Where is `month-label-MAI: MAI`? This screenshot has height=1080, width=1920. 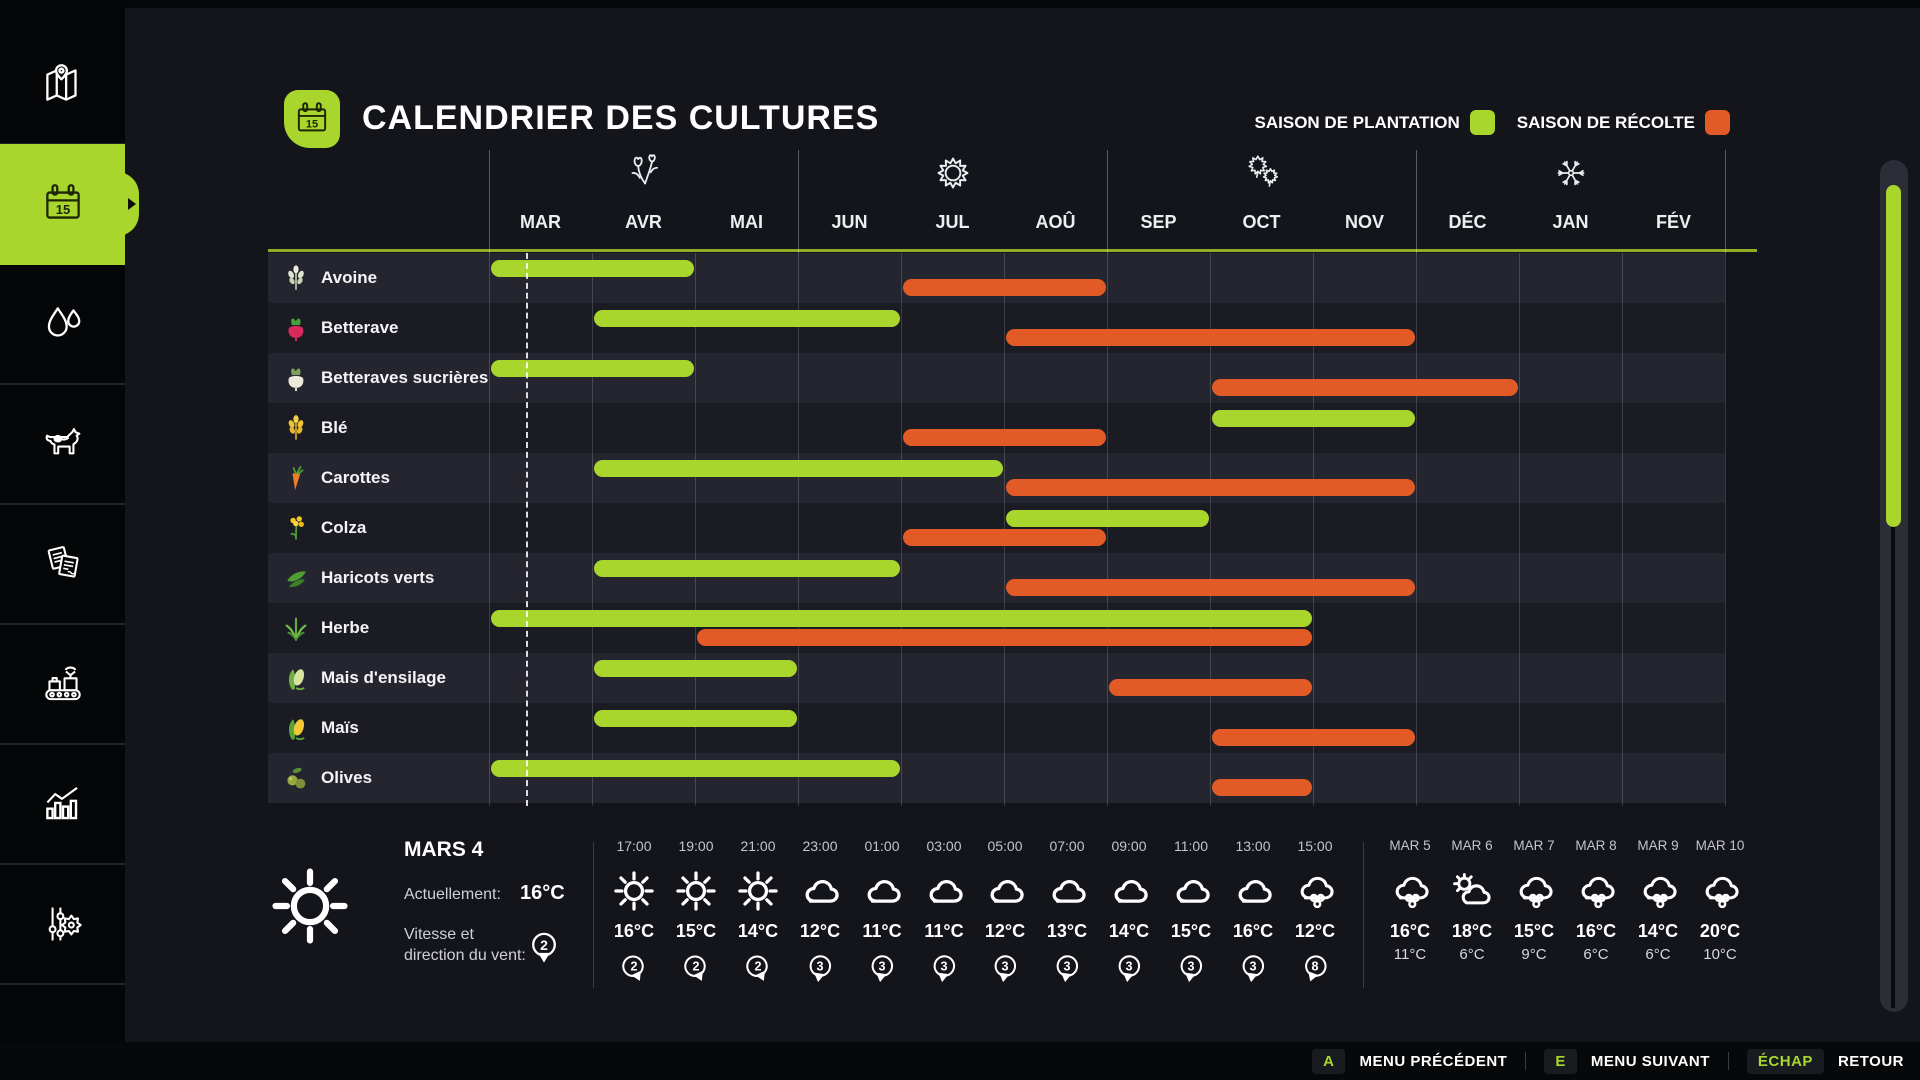
month-label-MAI: MAI is located at coordinates (746, 222).